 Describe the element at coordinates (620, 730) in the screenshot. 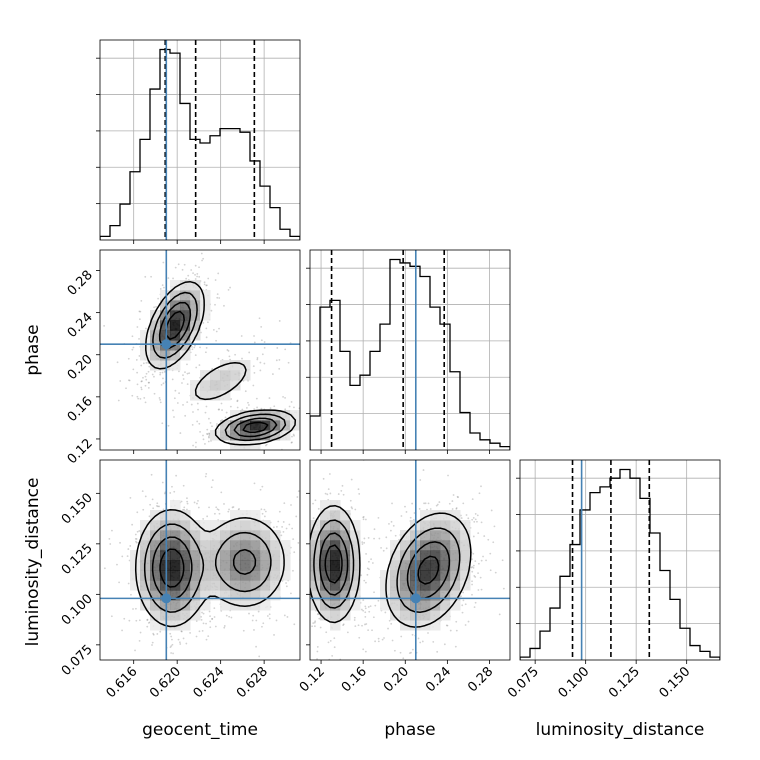

I see `xlabel-luminosity_distance: luminosity_distance` at that location.